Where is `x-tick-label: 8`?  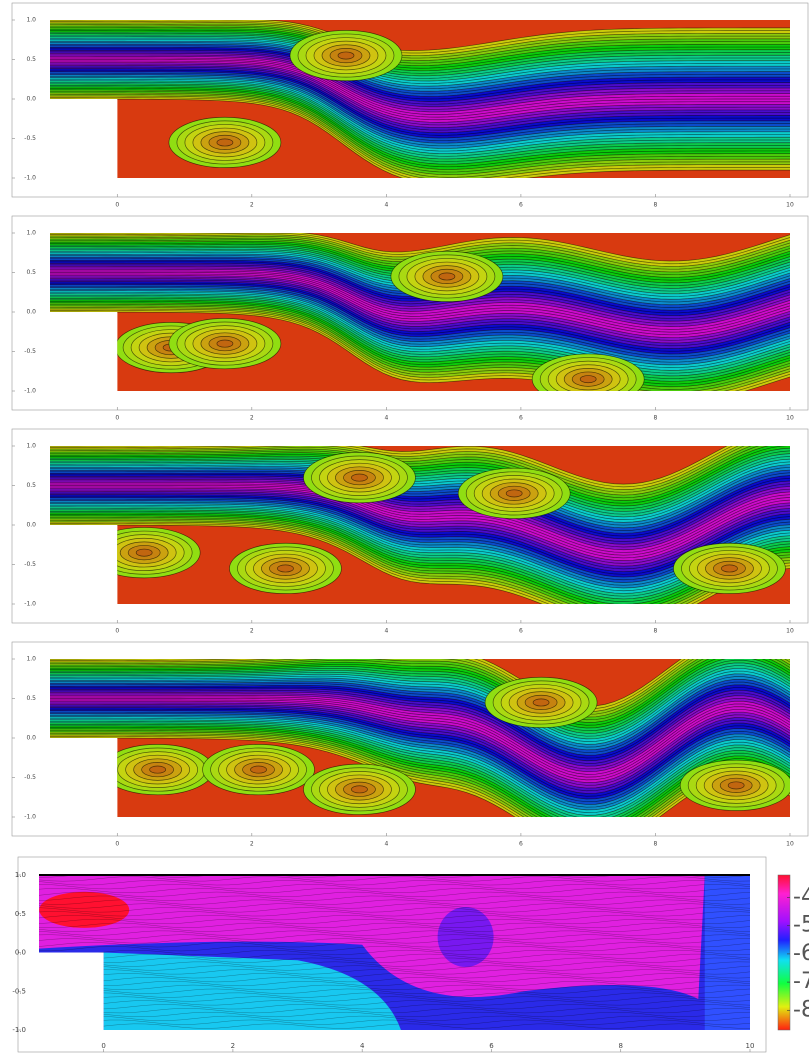
x-tick-label: 8 is located at coordinates (656, 418).